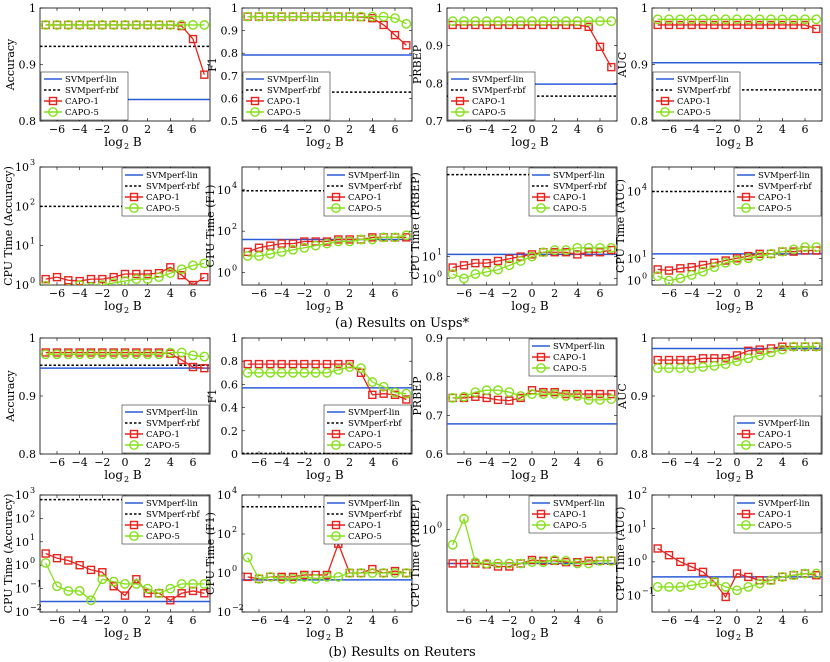 The image size is (830, 662). Describe the element at coordinates (644, 186) in the screenshot. I see `y-tick-exponent: 4` at that location.